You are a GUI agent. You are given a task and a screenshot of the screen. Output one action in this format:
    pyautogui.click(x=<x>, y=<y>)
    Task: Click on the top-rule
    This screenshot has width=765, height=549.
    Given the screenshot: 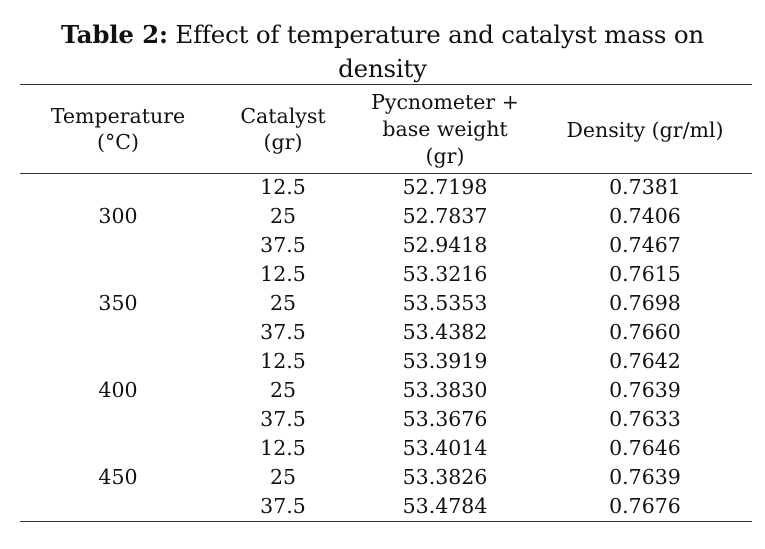 What is the action you would take?
    pyautogui.click(x=386, y=85)
    